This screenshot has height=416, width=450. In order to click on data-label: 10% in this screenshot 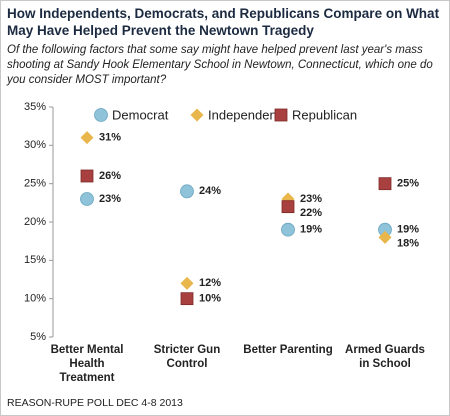, I will do `click(210, 299)`.